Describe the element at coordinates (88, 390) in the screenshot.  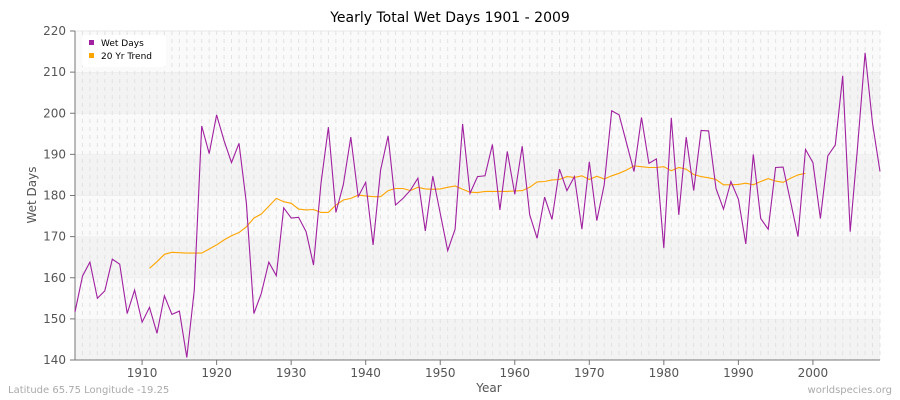
I see `footer-location: Latitude 65.75 Longitude -19.25` at that location.